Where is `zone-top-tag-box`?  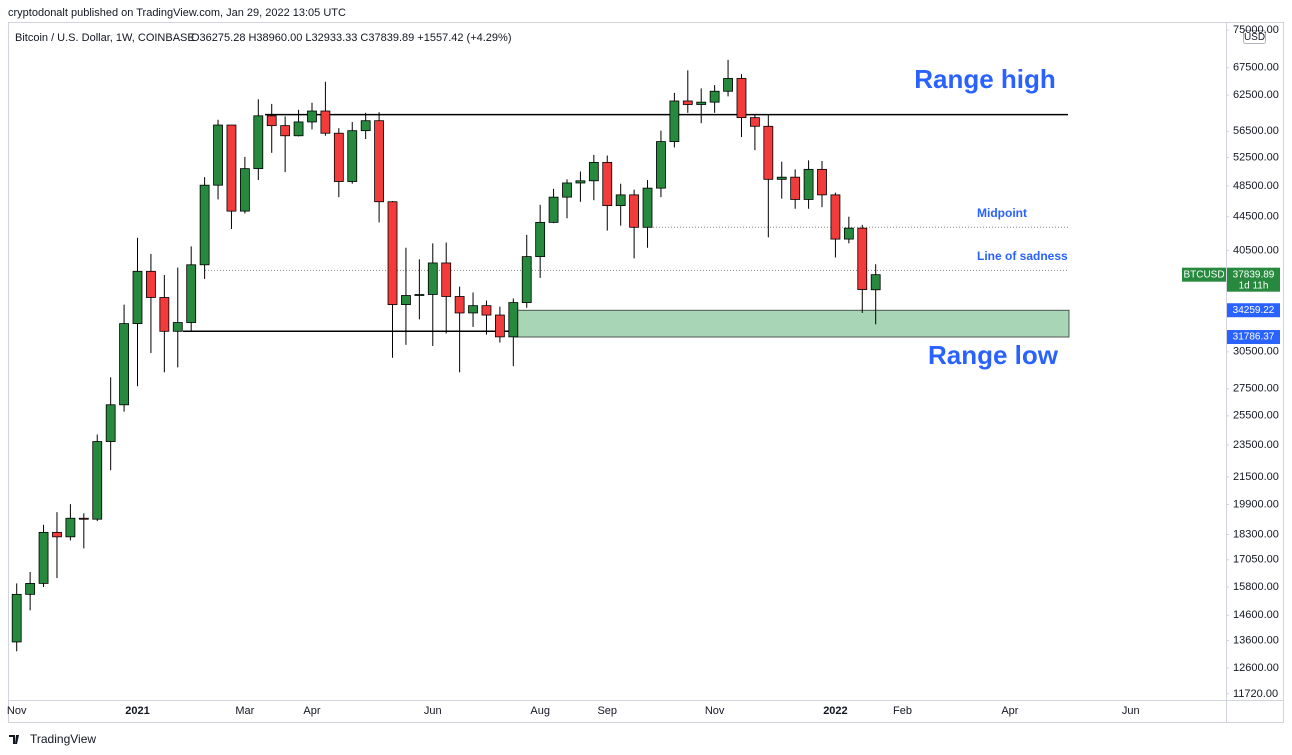 zone-top-tag-box is located at coordinates (1253, 310).